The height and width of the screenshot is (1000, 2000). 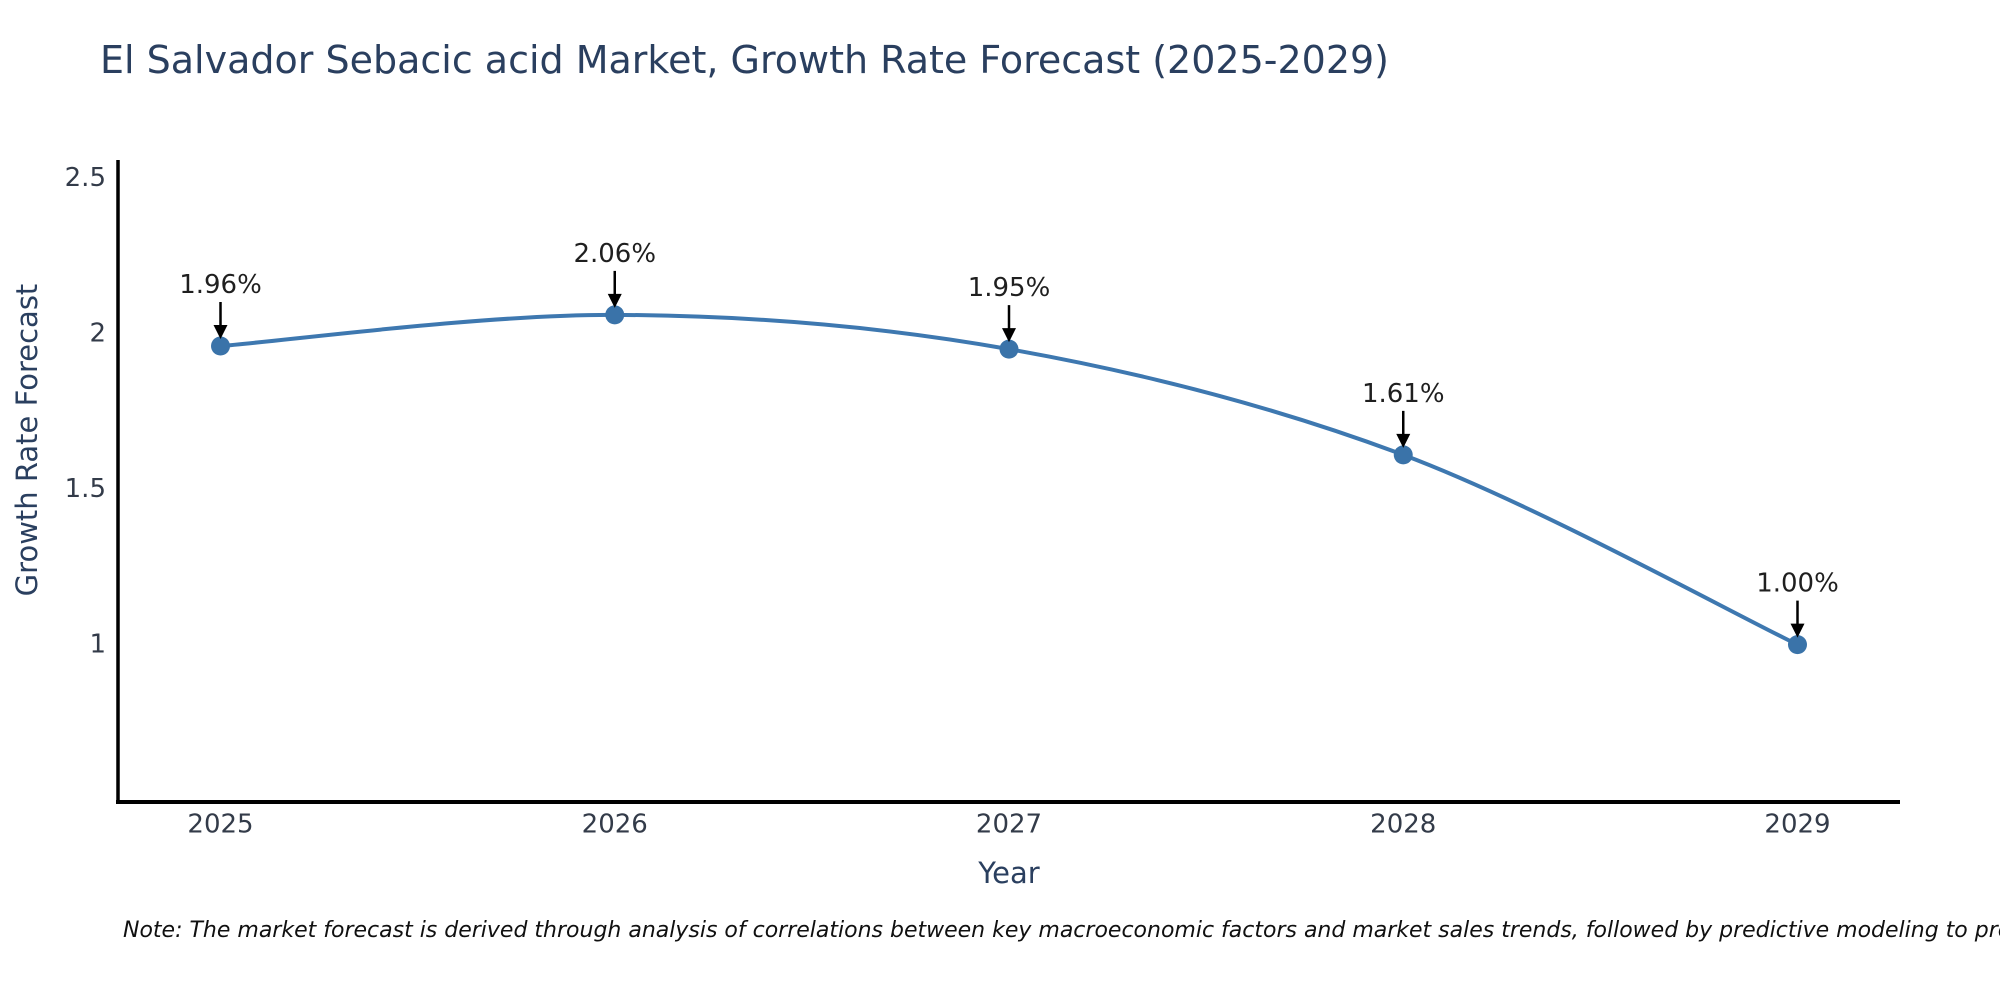 What do you see at coordinates (97, 334) in the screenshot?
I see `y-tick-label: 2` at bounding box center [97, 334].